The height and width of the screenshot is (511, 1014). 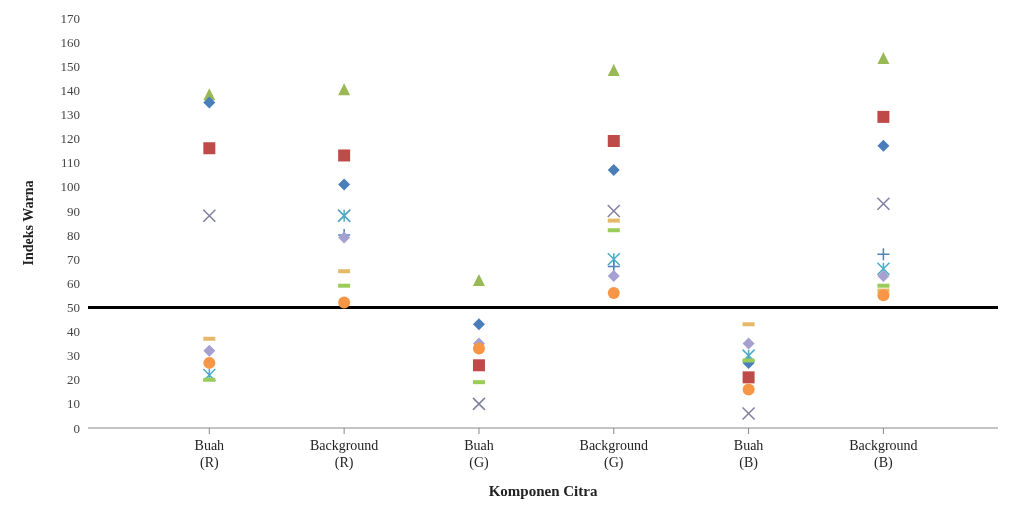 I want to click on y-tick-label: 150, so click(x=70, y=66).